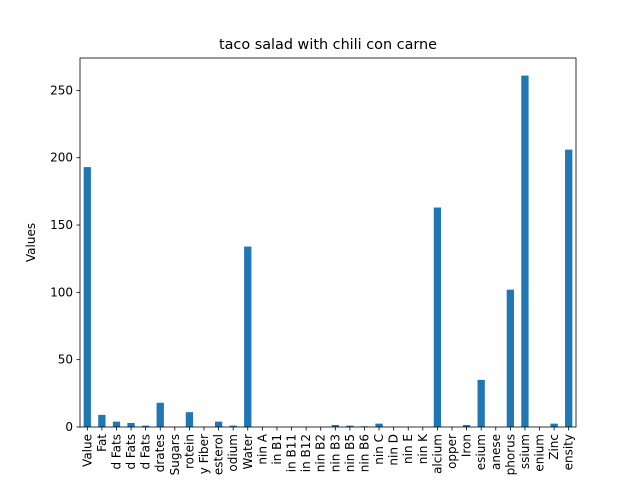 The image size is (640, 480). What do you see at coordinates (496, 452) in the screenshot?
I see `x-tick-label: anese` at bounding box center [496, 452].